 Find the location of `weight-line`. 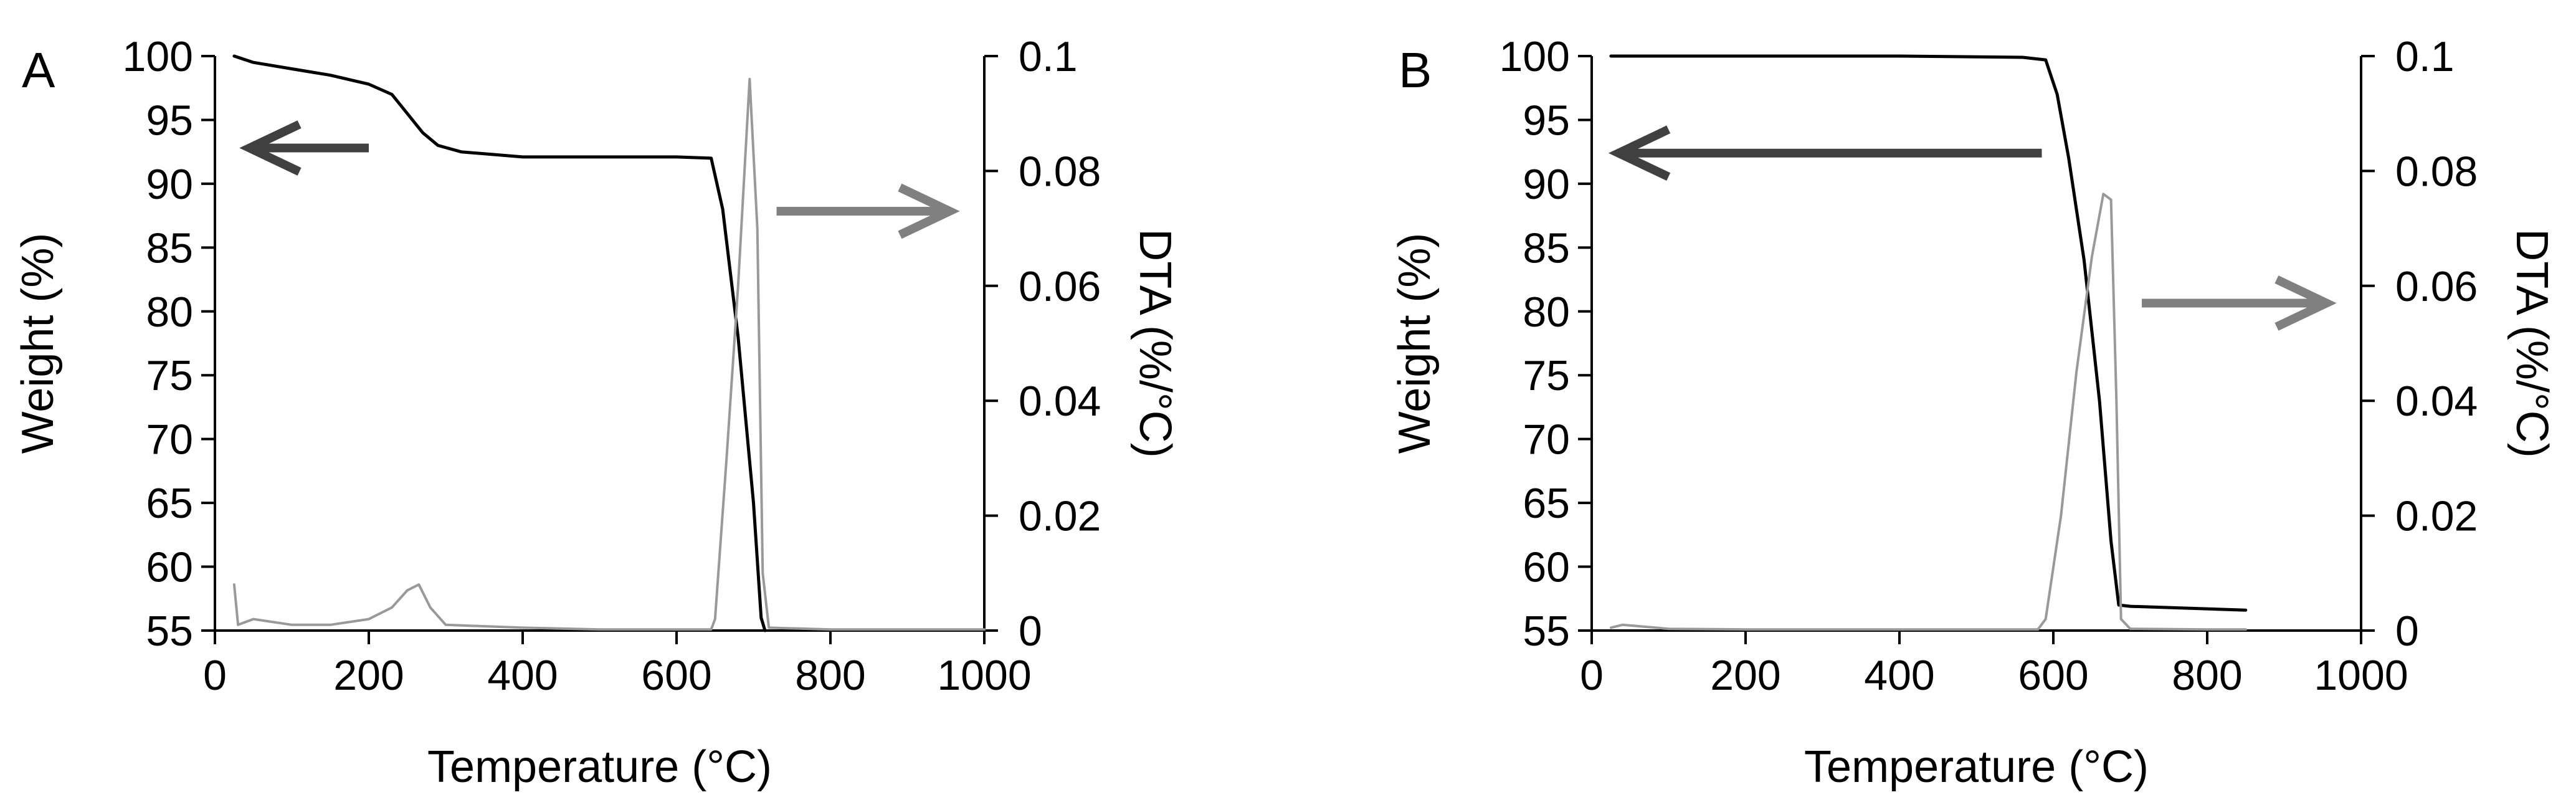

weight-line is located at coordinates (499, 343).